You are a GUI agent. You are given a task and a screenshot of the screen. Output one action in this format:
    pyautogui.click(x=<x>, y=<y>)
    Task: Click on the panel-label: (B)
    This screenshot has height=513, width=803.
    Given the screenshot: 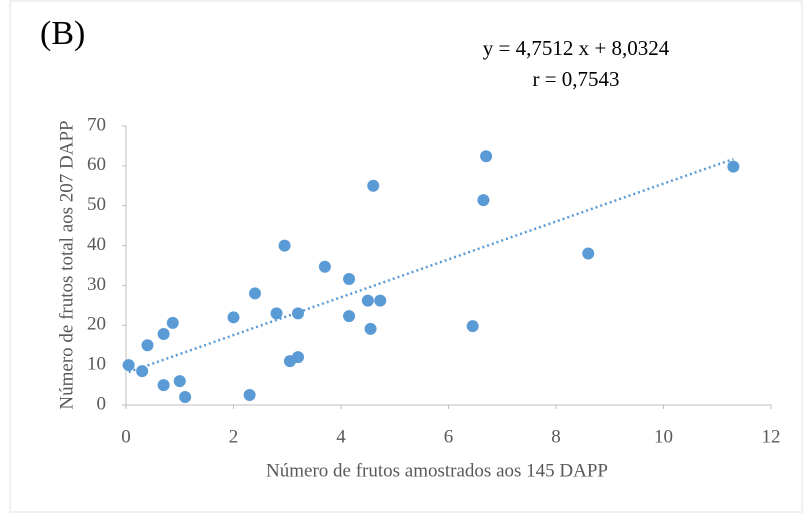 What is the action you would take?
    pyautogui.click(x=62, y=33)
    